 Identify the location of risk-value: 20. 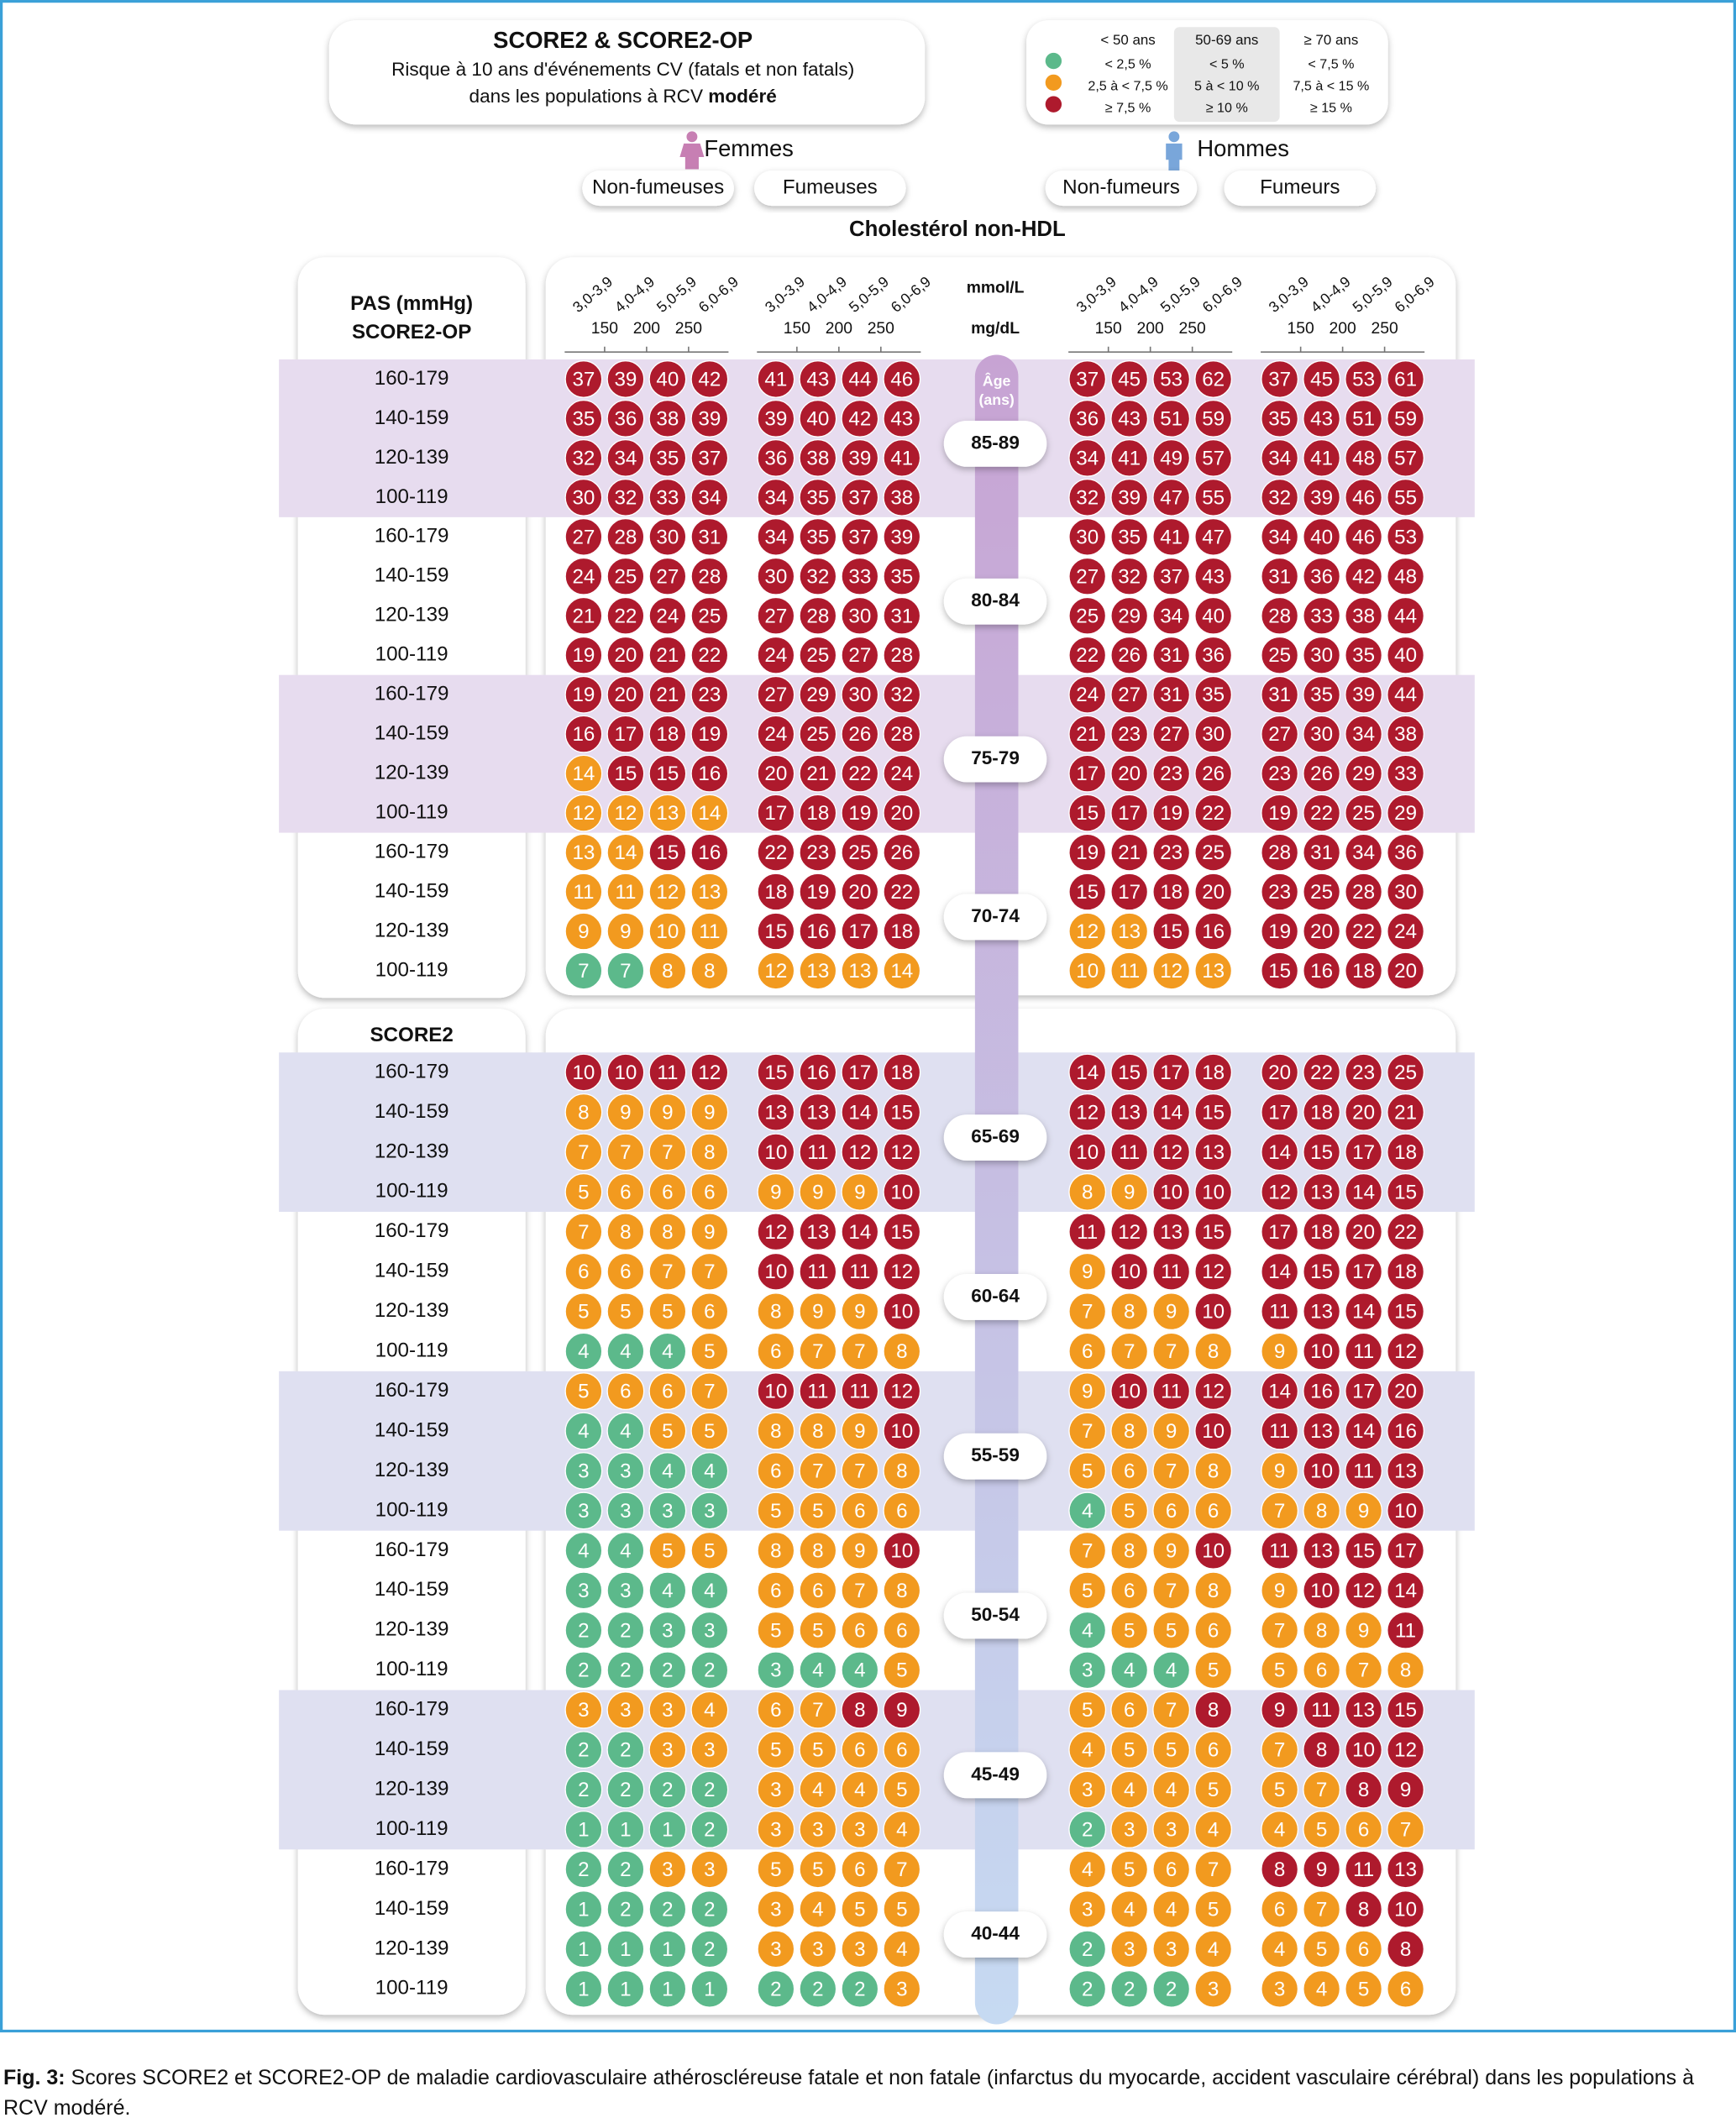
(1363, 1232).